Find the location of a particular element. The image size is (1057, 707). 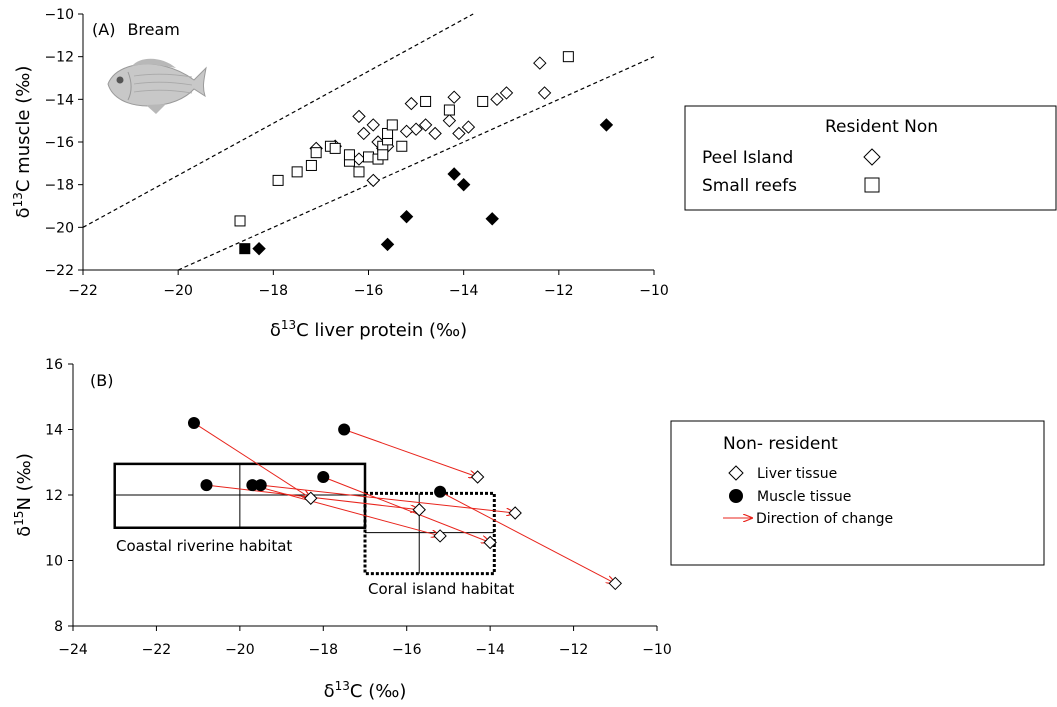

panel-label: (A) Bream is located at coordinates (136, 29).